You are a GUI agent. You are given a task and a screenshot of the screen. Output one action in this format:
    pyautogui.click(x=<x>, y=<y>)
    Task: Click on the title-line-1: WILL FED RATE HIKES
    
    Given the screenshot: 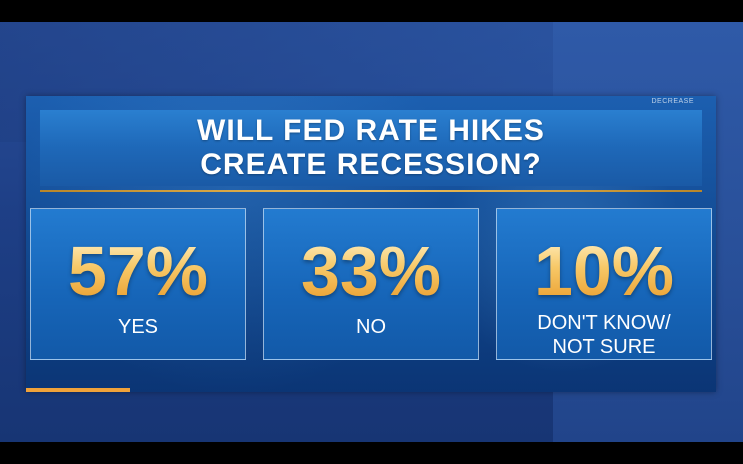 What is the action you would take?
    pyautogui.click(x=371, y=130)
    